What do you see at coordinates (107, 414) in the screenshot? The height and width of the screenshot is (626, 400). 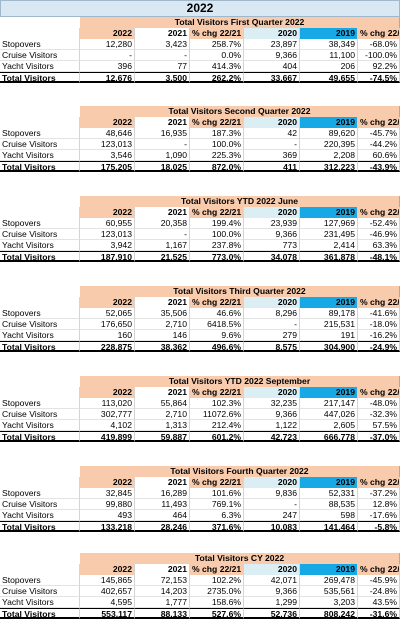 I see `table-cell: 302,777` at bounding box center [107, 414].